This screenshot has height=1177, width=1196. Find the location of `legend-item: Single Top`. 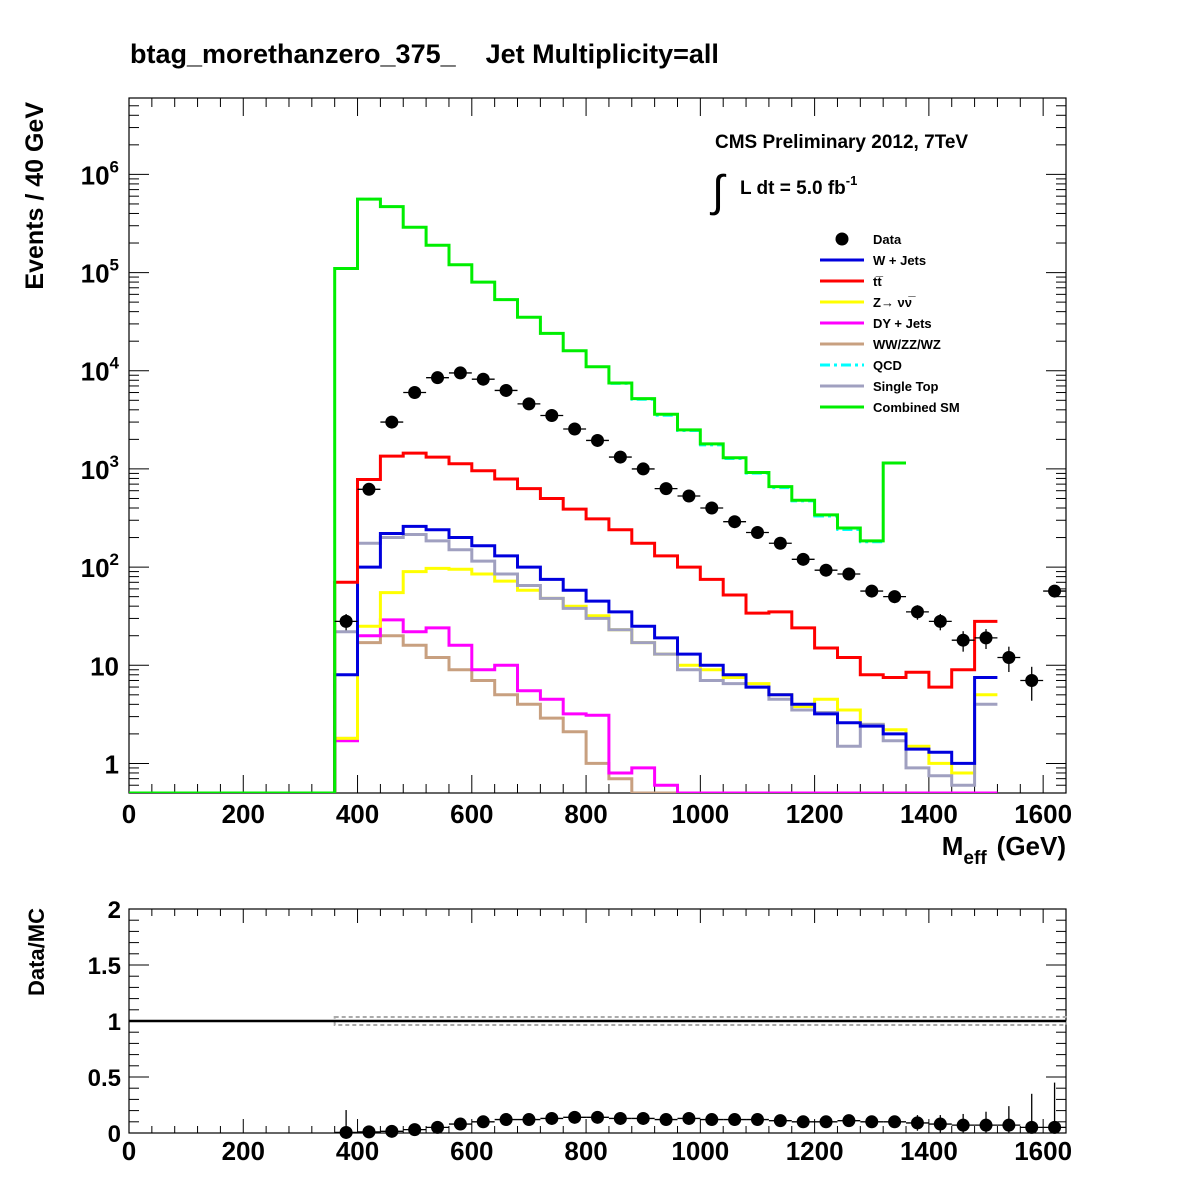

legend-item: Single Top is located at coordinates (879, 386).